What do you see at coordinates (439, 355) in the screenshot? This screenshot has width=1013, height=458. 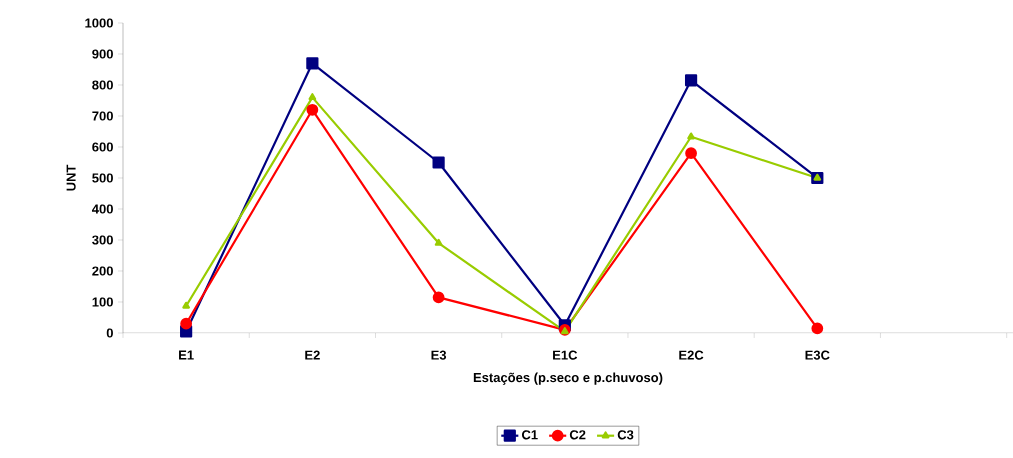 I see `x-tick-label: E3` at bounding box center [439, 355].